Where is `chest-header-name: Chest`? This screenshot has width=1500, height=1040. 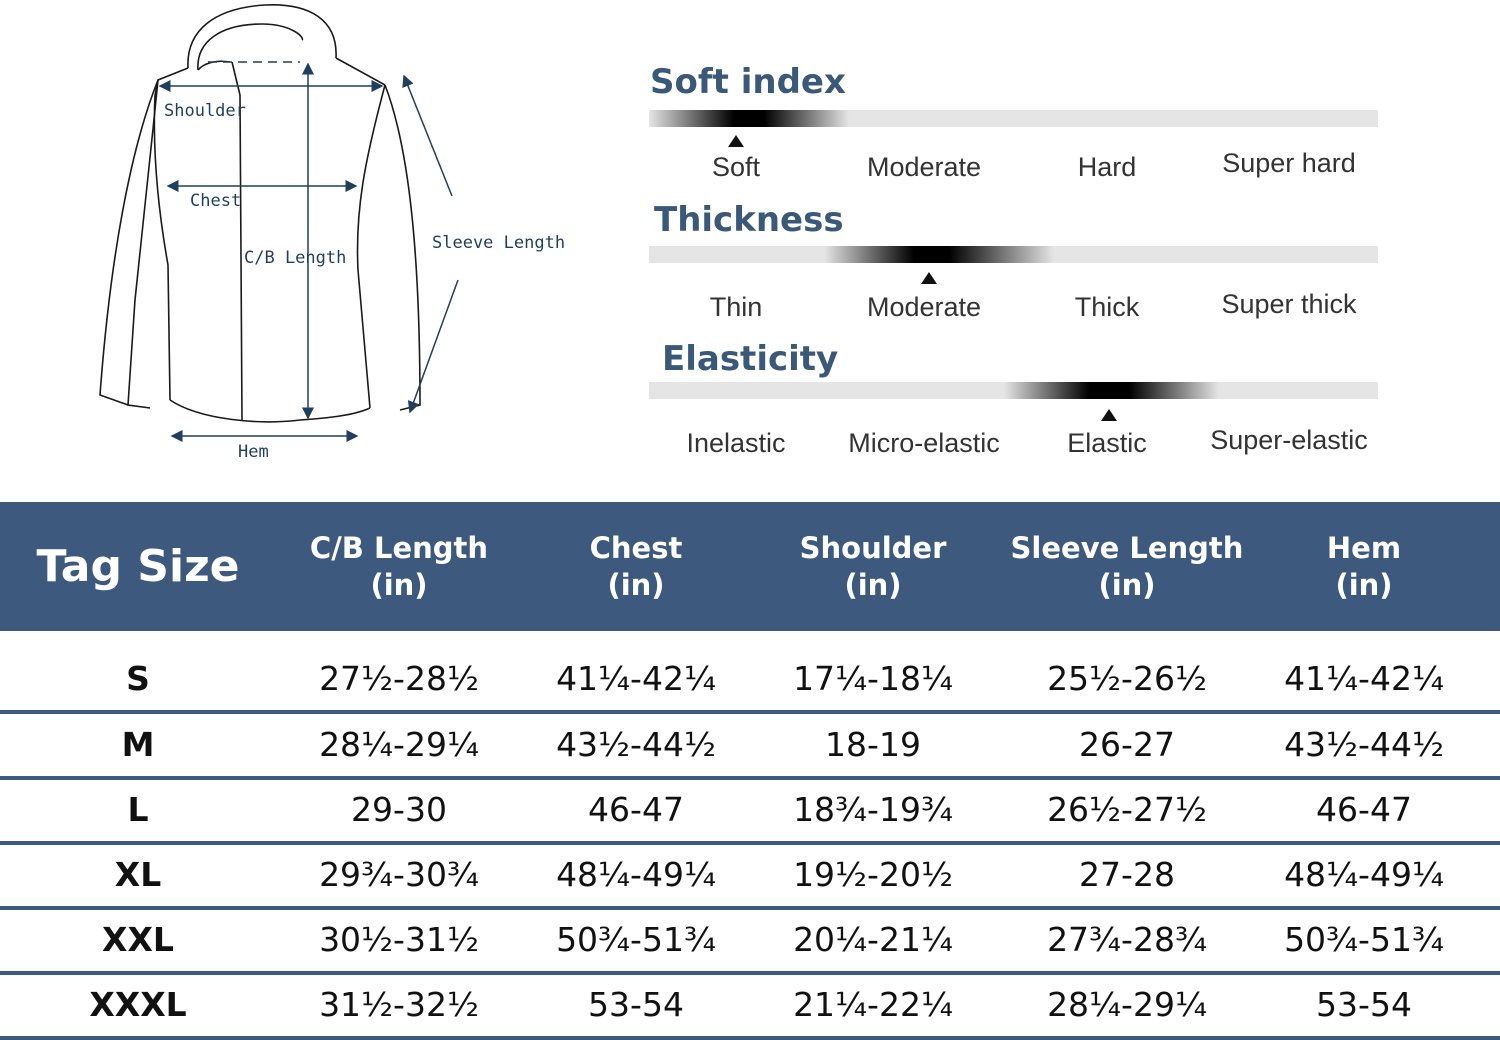 chest-header-name: Chest is located at coordinates (636, 547).